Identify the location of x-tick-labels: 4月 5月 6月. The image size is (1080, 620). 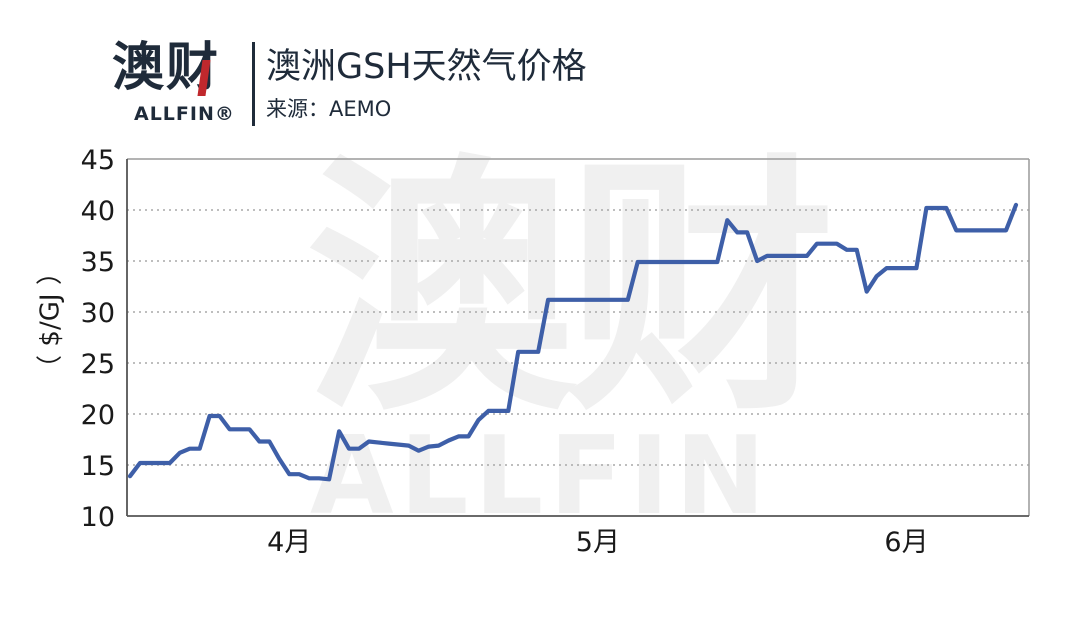
(597, 542).